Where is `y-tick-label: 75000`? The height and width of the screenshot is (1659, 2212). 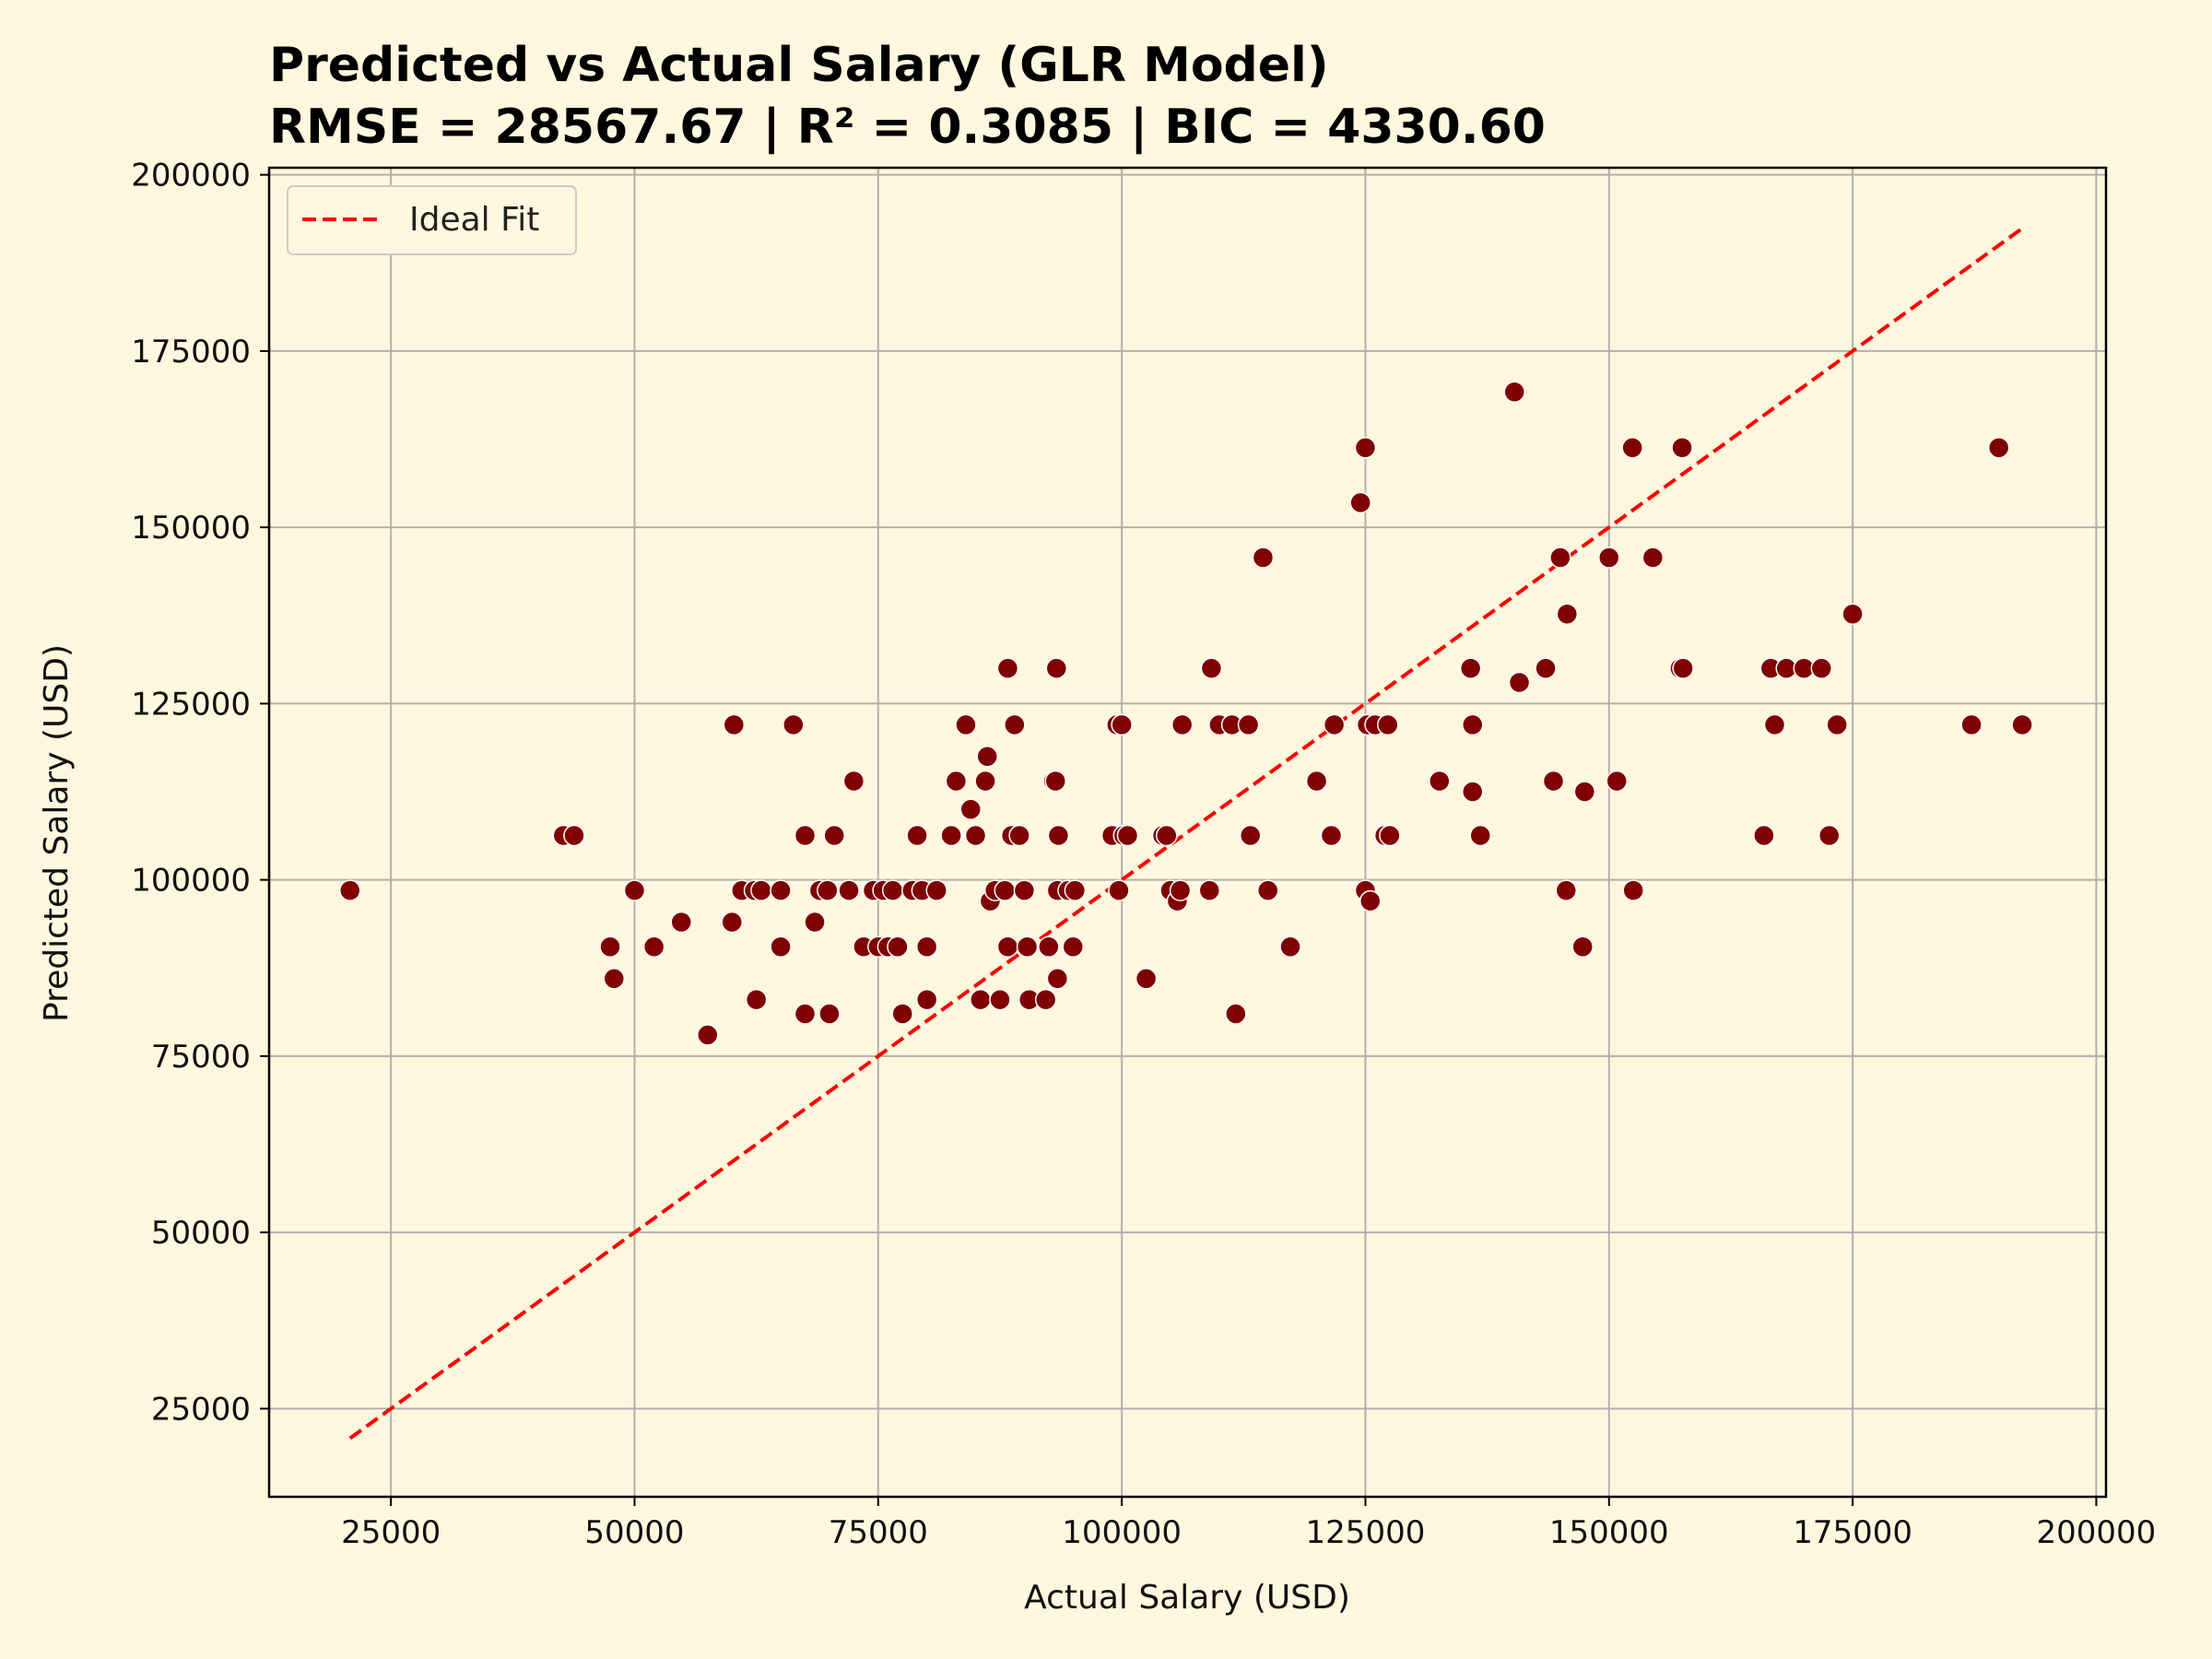
y-tick-label: 75000 is located at coordinates (201, 1057).